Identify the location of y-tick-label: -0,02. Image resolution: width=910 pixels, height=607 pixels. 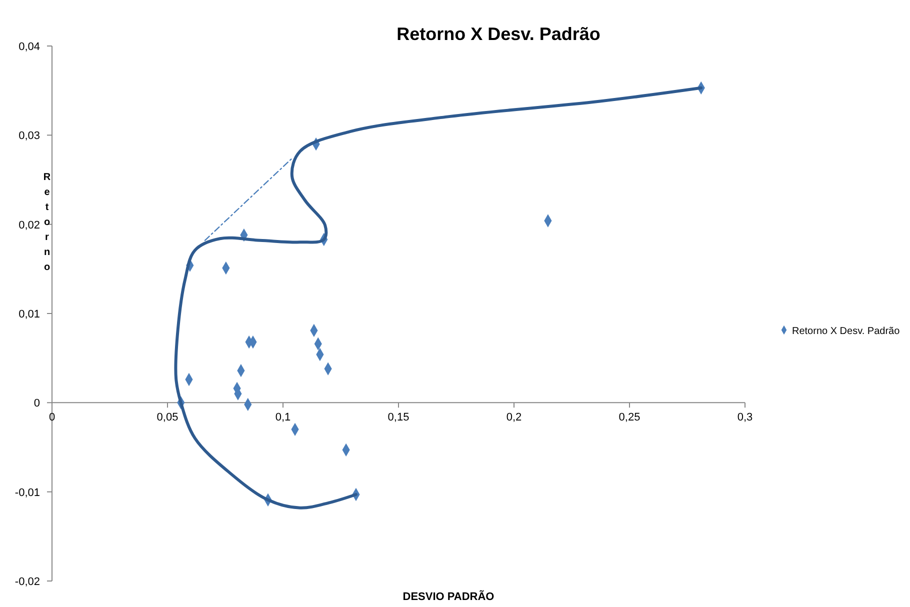
(27, 582).